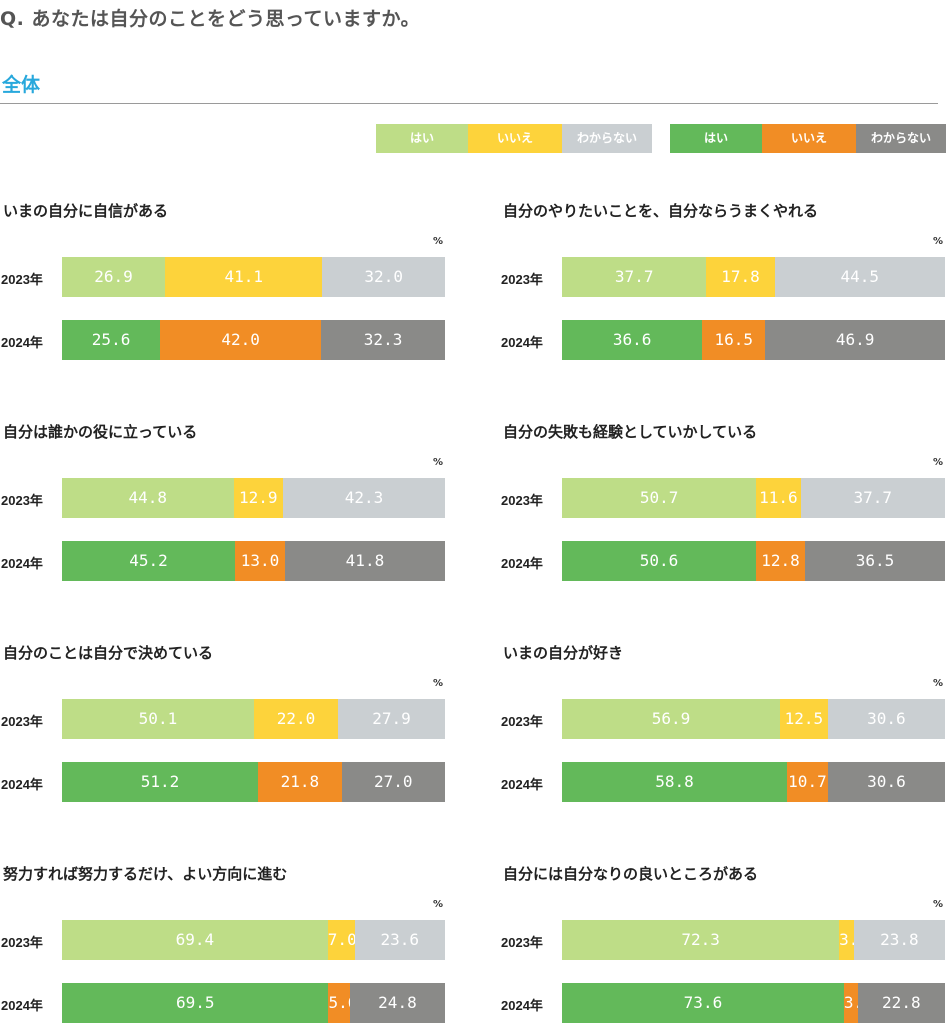  Describe the element at coordinates (899, 940) in the screenshot. I see `bar-segment-unknown: 23.8` at that location.